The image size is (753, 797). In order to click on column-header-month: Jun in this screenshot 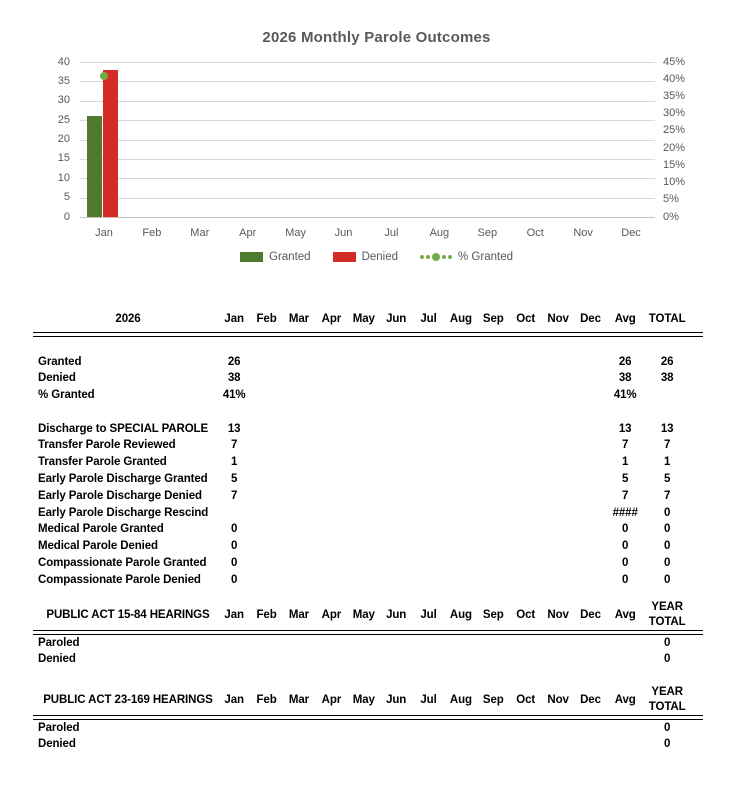, I will do `click(396, 615)`.